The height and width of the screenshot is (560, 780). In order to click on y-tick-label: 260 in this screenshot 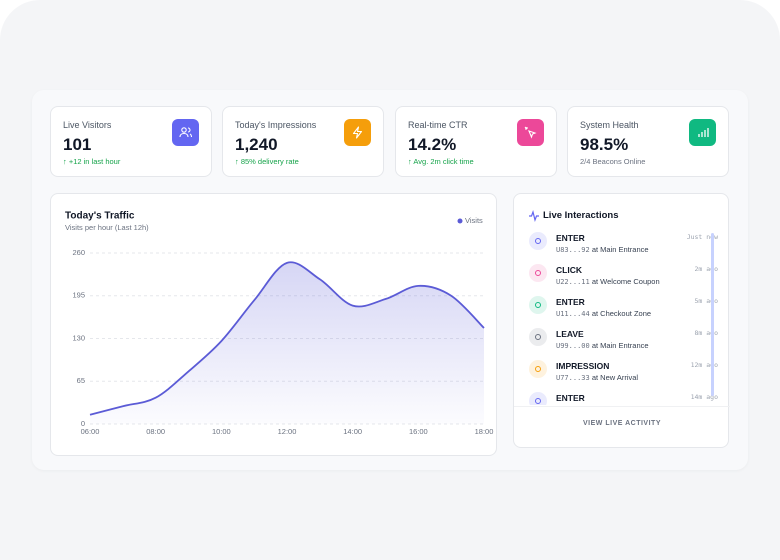, I will do `click(78, 252)`.